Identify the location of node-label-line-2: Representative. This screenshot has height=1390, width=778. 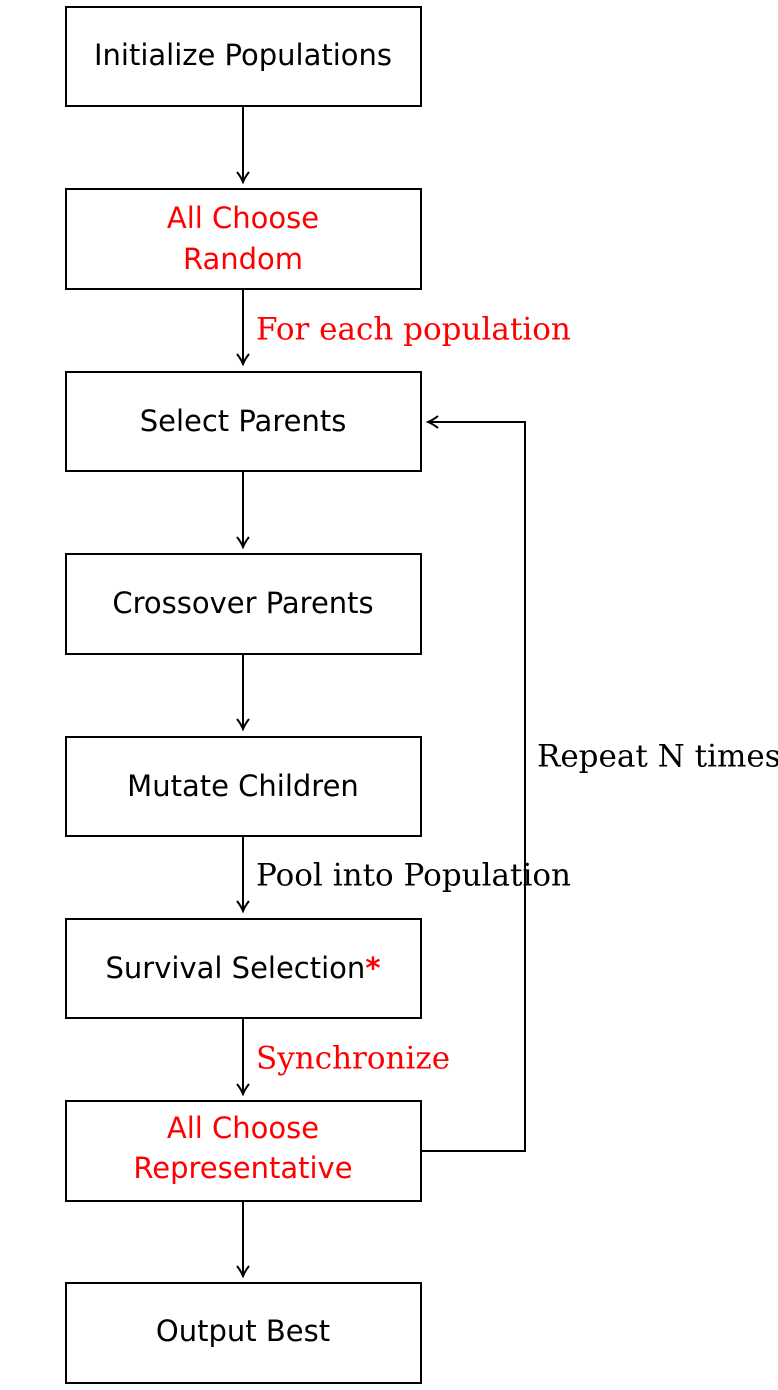
(242, 1168).